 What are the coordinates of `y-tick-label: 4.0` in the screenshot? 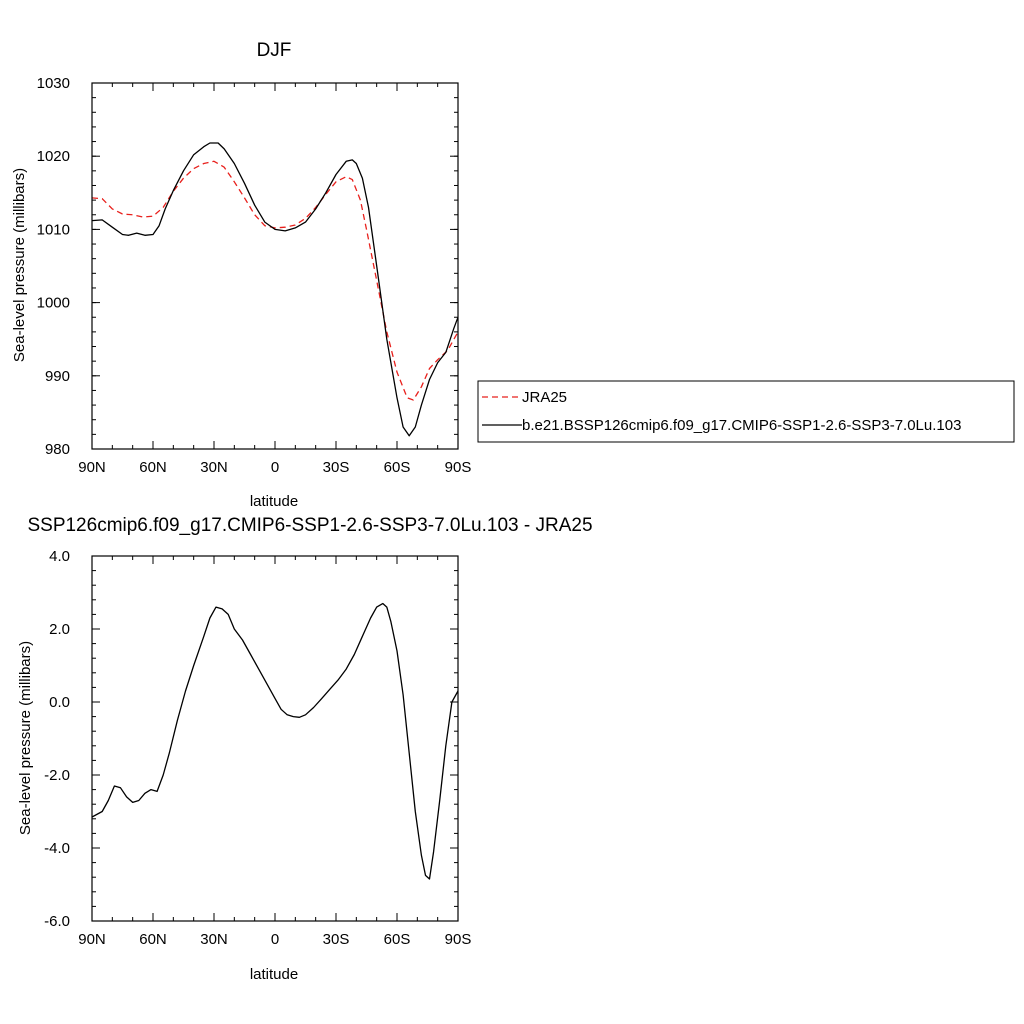 It's located at (59, 556).